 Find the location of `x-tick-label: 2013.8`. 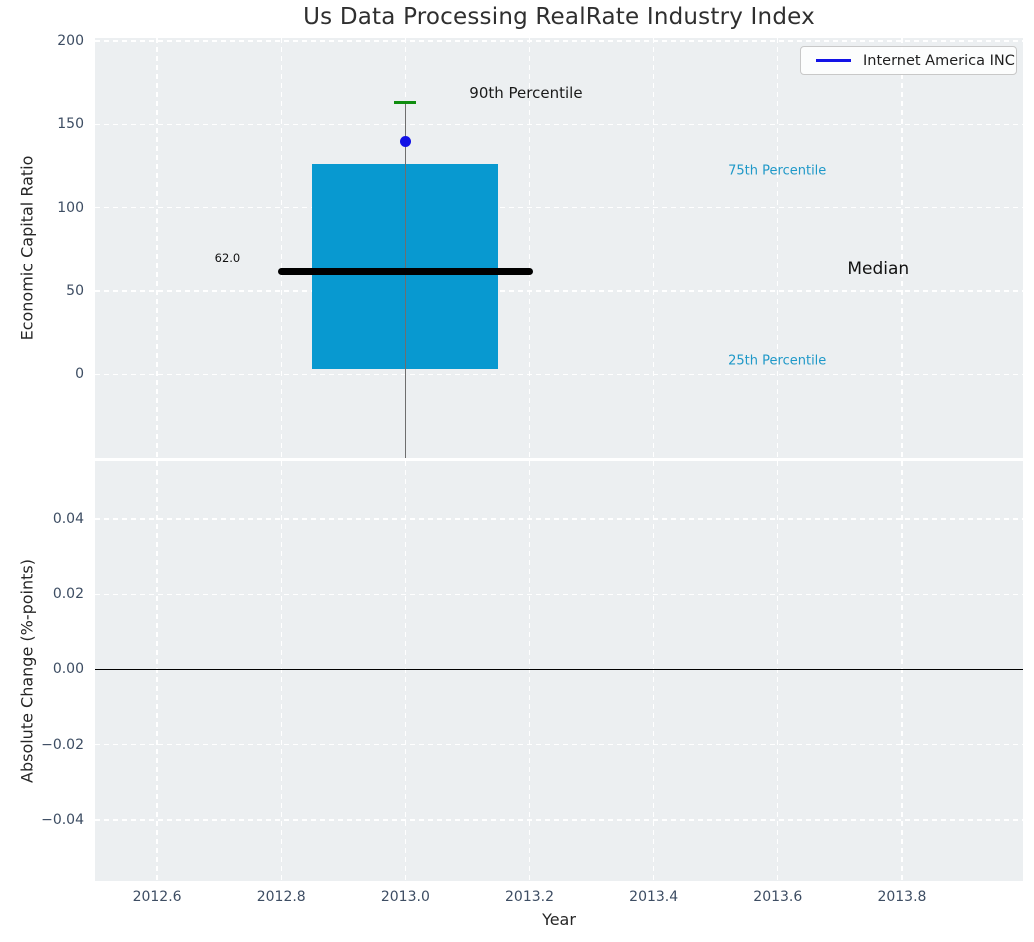

x-tick-label: 2013.8 is located at coordinates (902, 897).